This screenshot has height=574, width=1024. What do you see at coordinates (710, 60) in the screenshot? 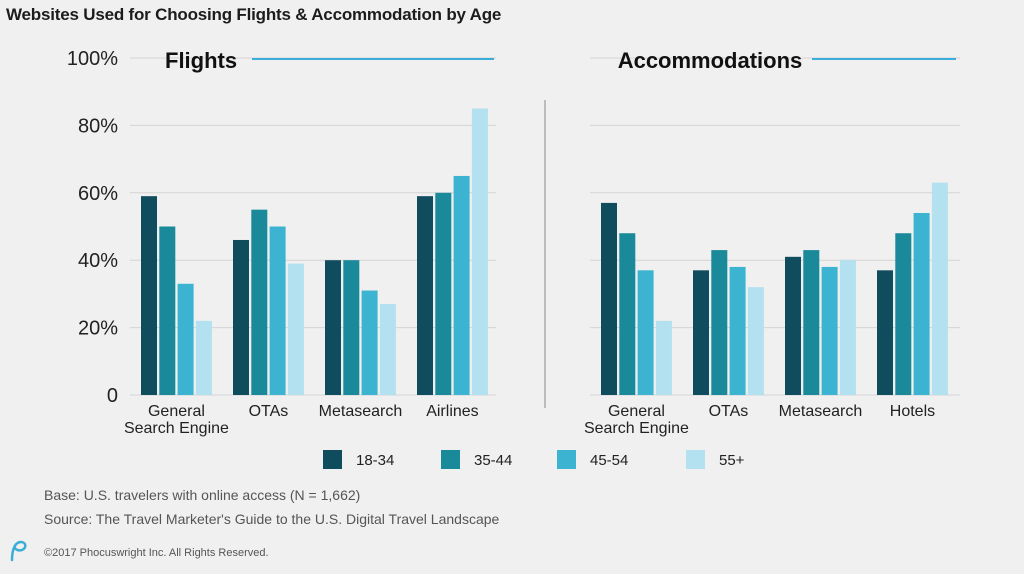
I see `panel-title: Accommodations` at bounding box center [710, 60].